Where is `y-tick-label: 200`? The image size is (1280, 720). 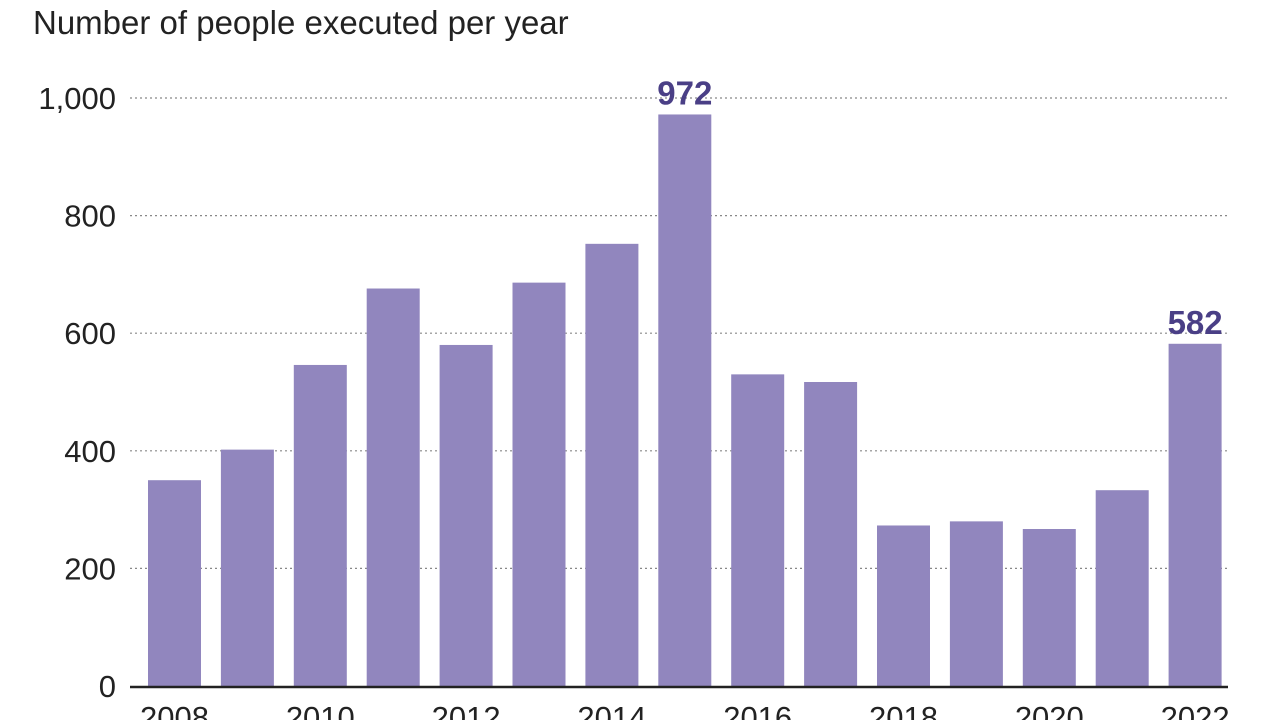 y-tick-label: 200 is located at coordinates (90, 568).